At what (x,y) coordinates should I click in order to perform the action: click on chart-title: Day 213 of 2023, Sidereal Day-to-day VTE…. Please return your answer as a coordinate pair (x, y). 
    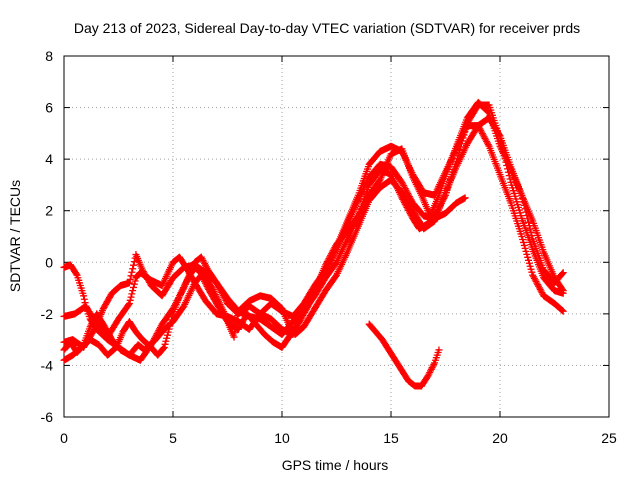
    Looking at the image, I should click on (327, 28).